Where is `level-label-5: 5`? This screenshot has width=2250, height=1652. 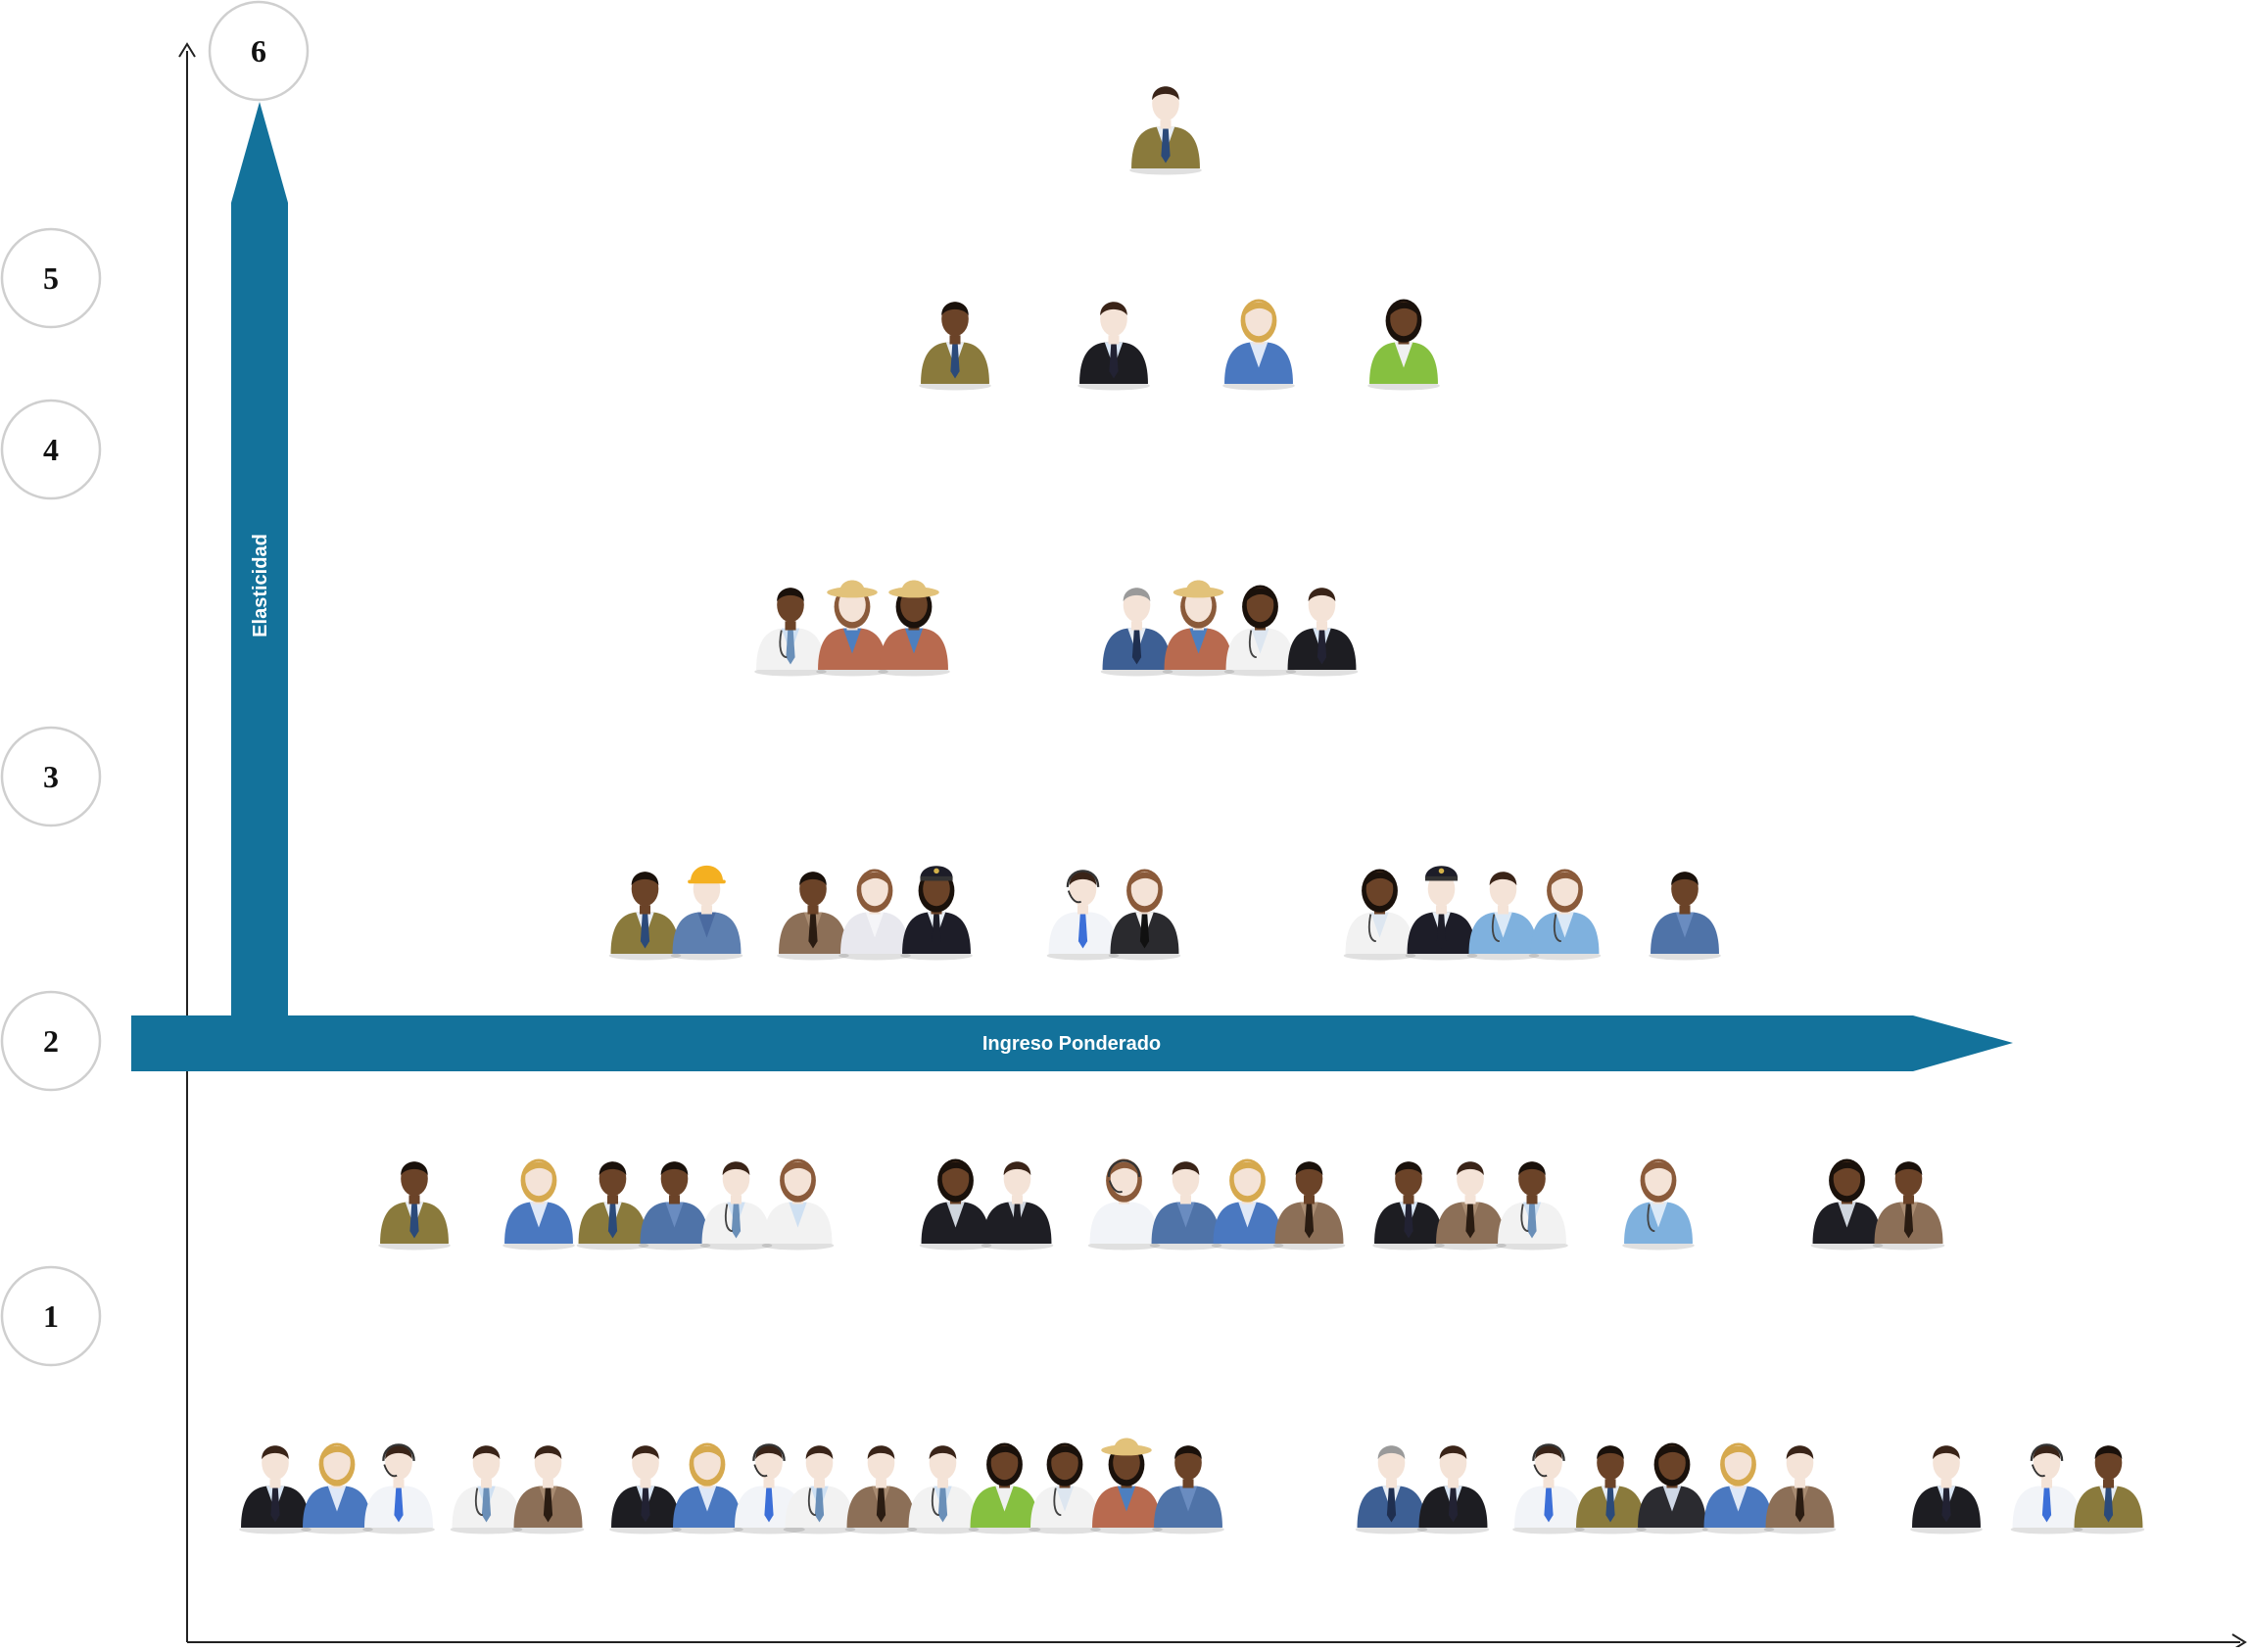 level-label-5: 5 is located at coordinates (51, 278).